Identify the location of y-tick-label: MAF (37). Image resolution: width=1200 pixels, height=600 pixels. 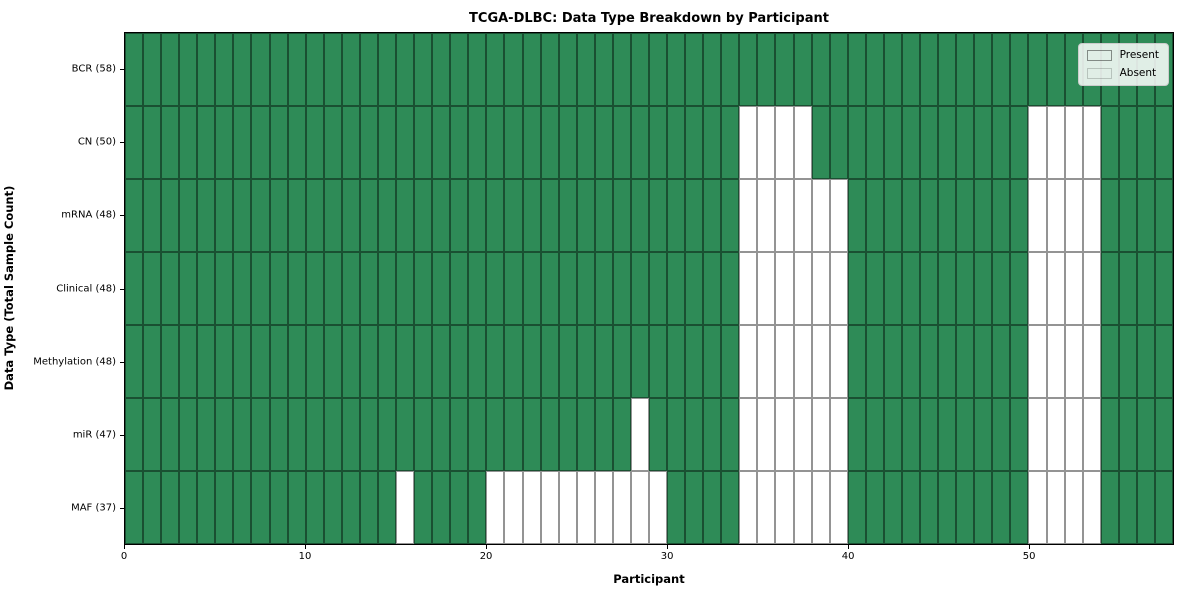
(93, 508).